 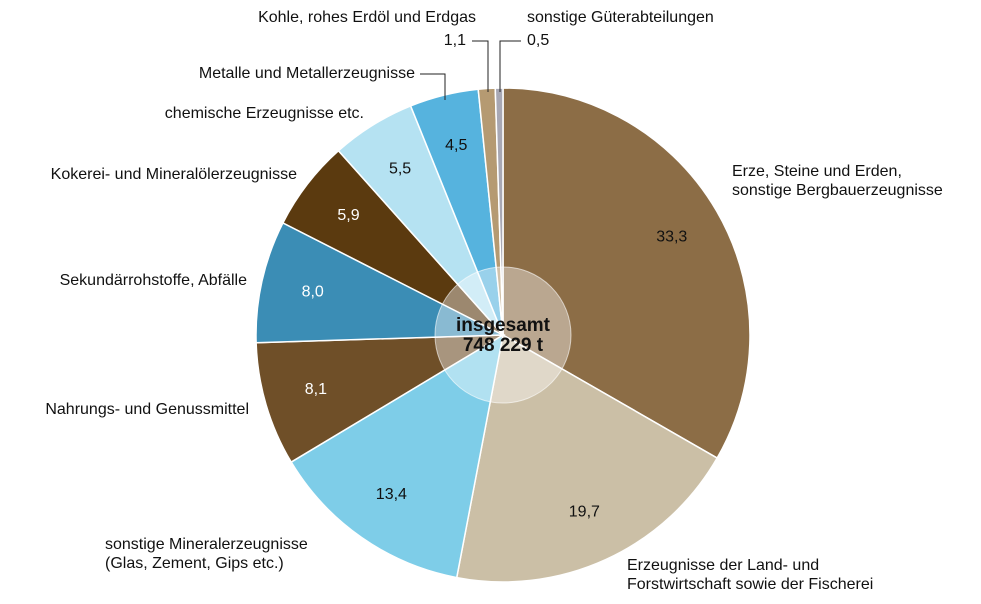 What do you see at coordinates (503, 345) in the screenshot?
I see `center-label: 748 229 t` at bounding box center [503, 345].